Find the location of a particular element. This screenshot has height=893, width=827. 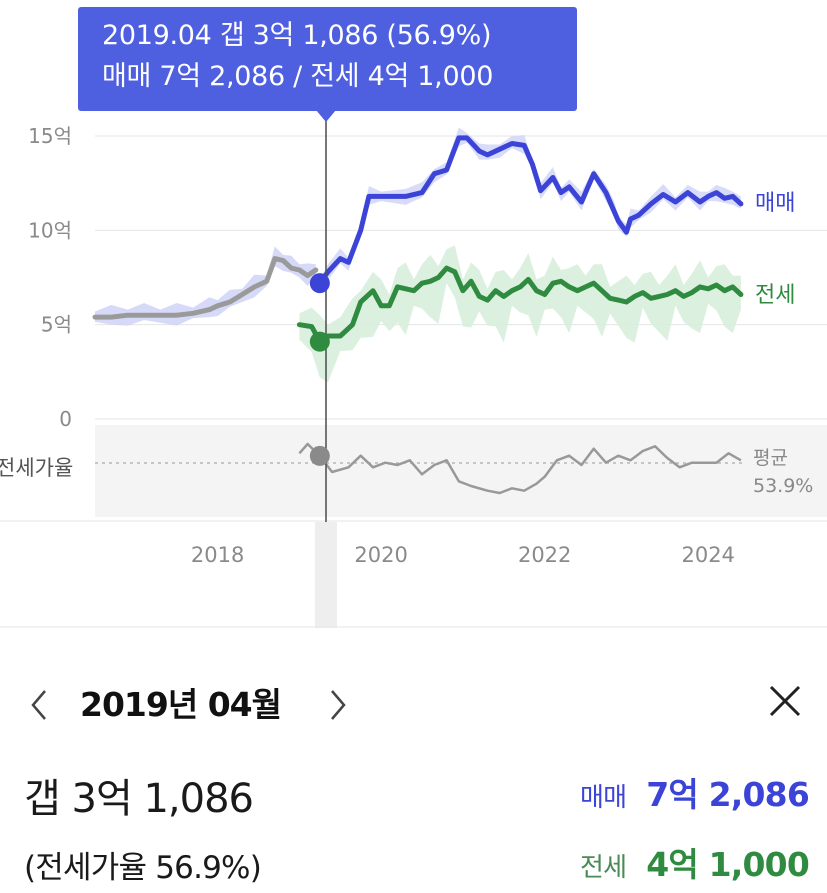

selected-period-band is located at coordinates (326, 575).